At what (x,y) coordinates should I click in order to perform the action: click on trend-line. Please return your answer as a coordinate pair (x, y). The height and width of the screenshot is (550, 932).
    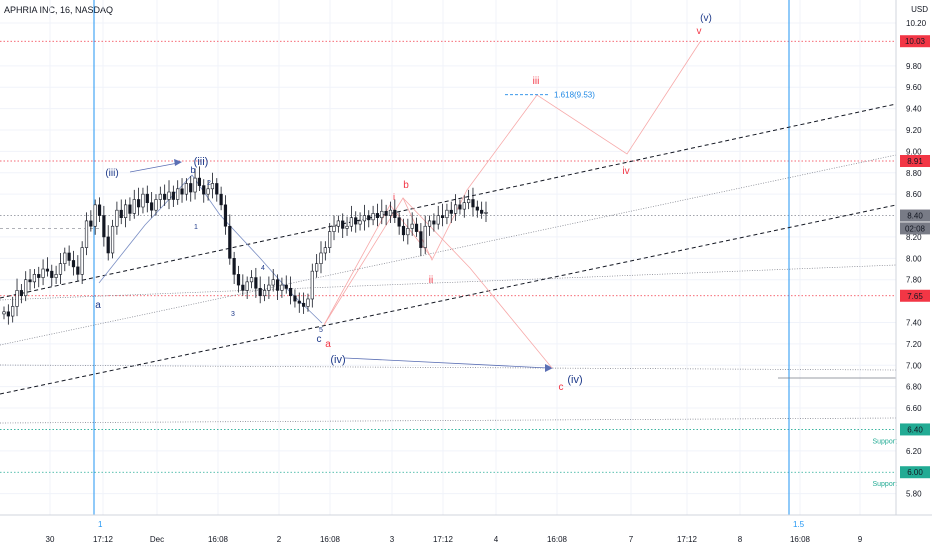
    Looking at the image, I should click on (448, 282).